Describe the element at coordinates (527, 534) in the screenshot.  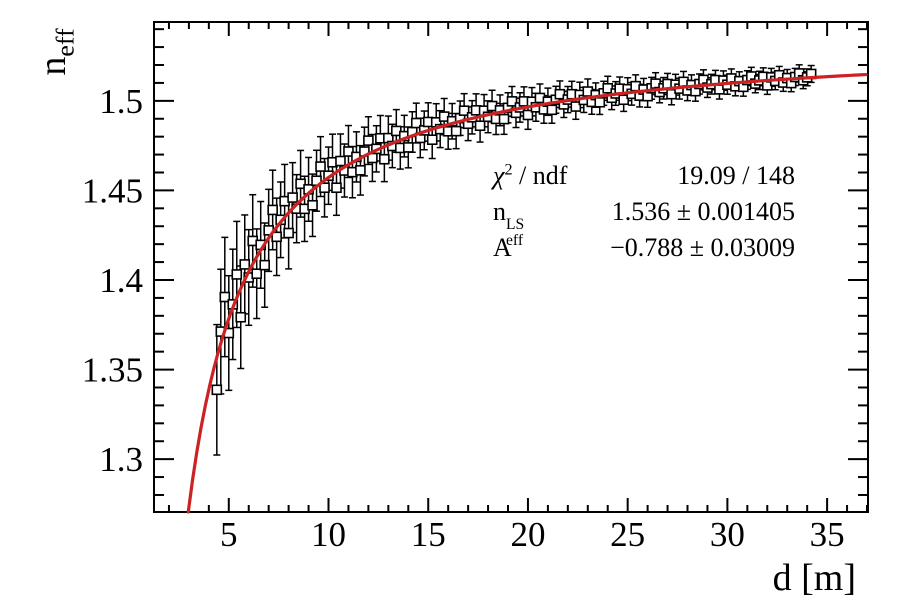
I see `x-tick-label: 20` at that location.